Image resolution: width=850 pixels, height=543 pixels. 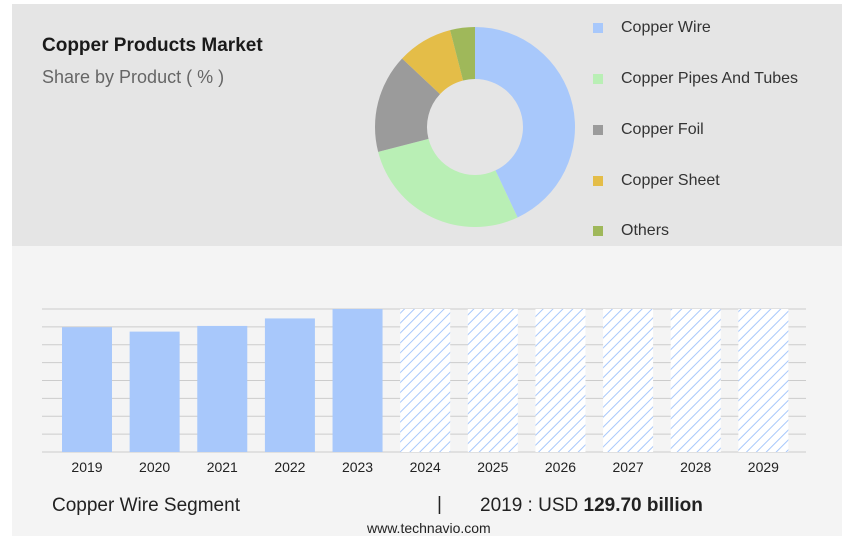 I want to click on bar-2027, so click(x=628, y=380).